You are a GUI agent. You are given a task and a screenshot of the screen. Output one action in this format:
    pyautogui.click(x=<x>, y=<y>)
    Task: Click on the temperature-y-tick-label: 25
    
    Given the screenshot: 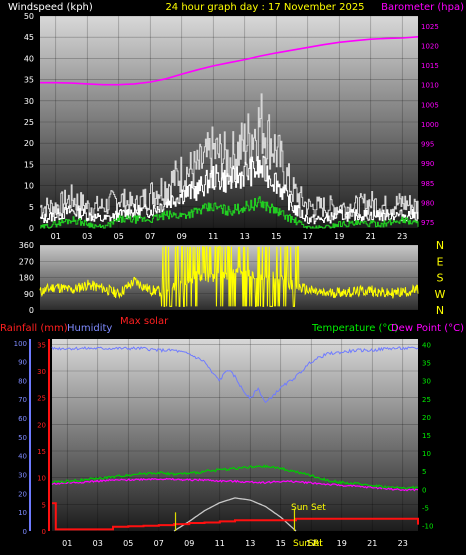 What is the action you would take?
    pyautogui.click(x=426, y=400)
    